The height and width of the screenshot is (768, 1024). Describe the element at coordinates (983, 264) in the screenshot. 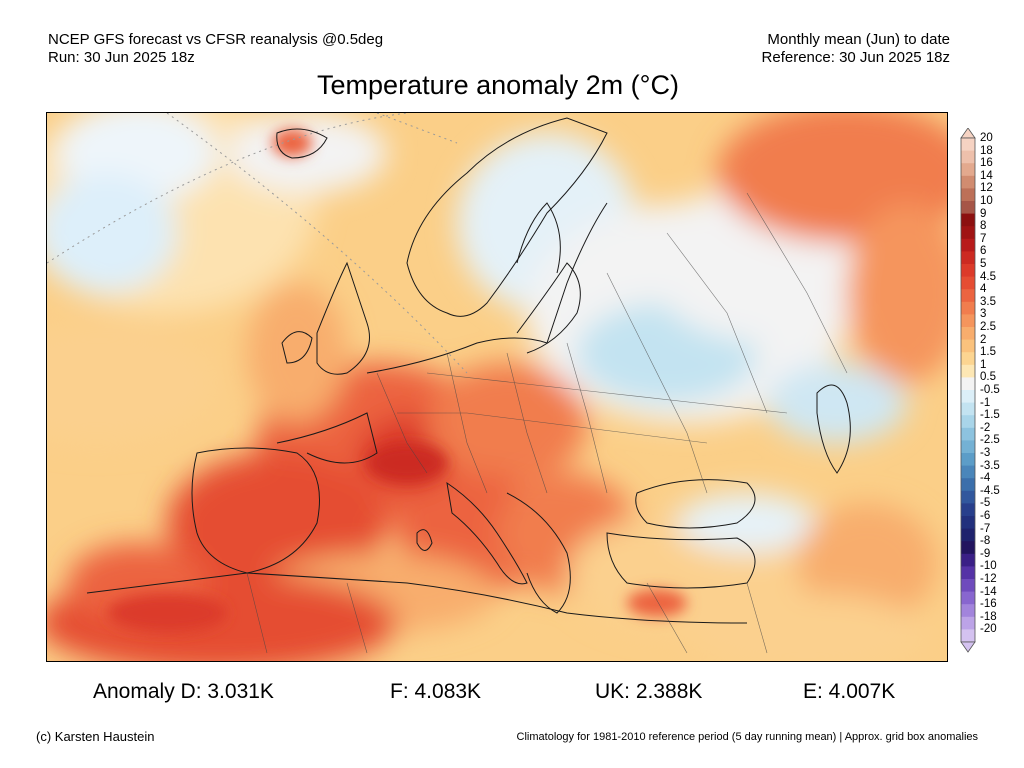

I see `scale-label: 5` at that location.